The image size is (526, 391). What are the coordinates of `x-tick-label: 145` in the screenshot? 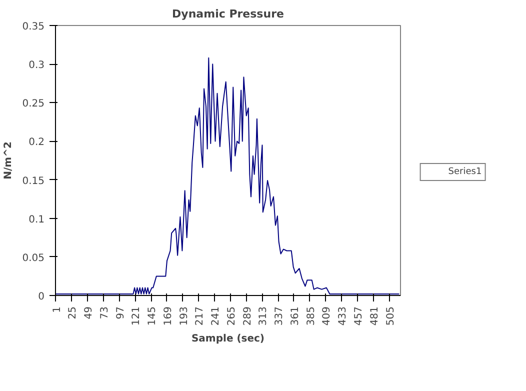 It's located at (152, 316).